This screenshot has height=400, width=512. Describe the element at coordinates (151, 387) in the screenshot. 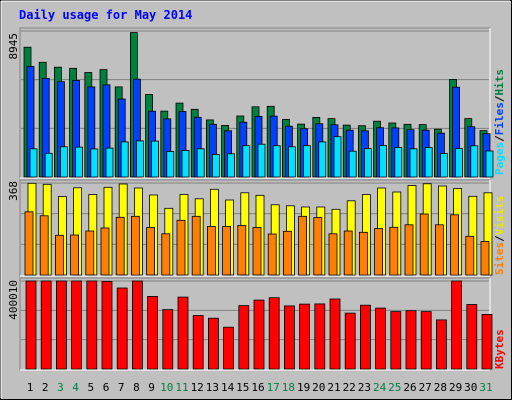

I see `x-tick-label-9: 9` at that location.